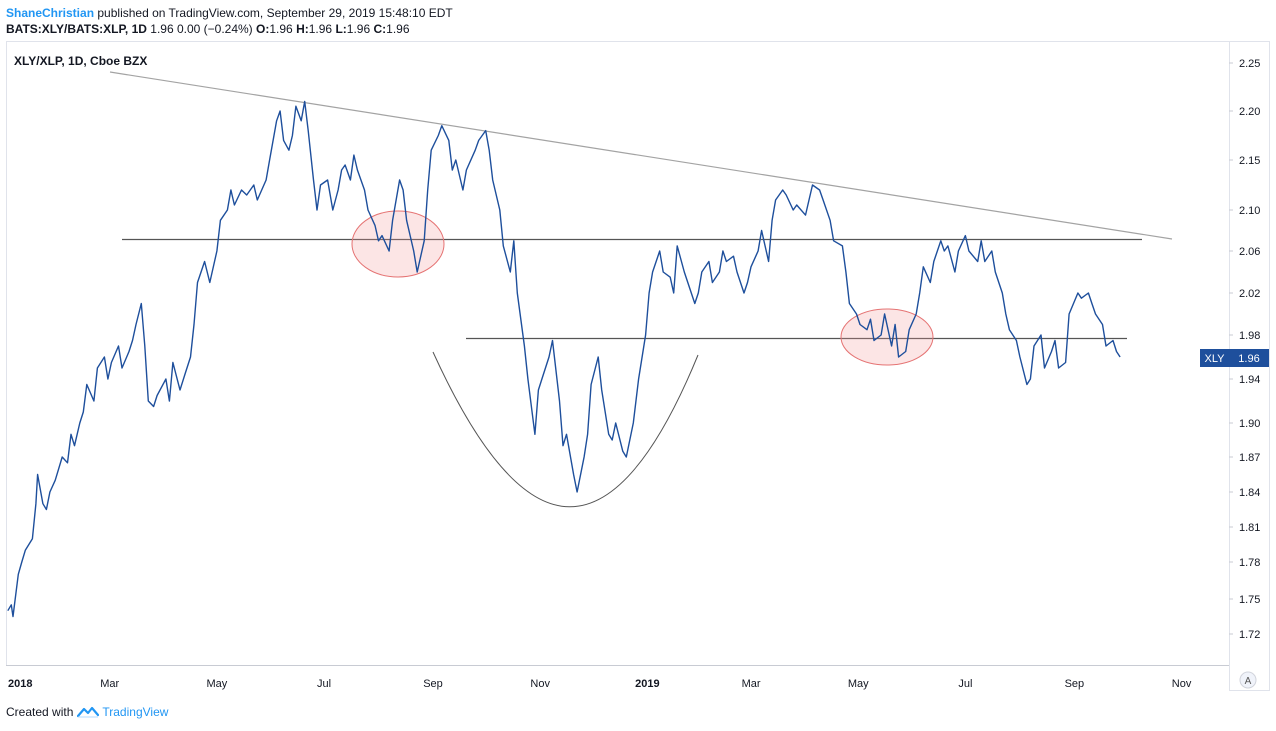  Describe the element at coordinates (1249, 493) in the screenshot. I see `y-tick-label: 1.84` at that location.